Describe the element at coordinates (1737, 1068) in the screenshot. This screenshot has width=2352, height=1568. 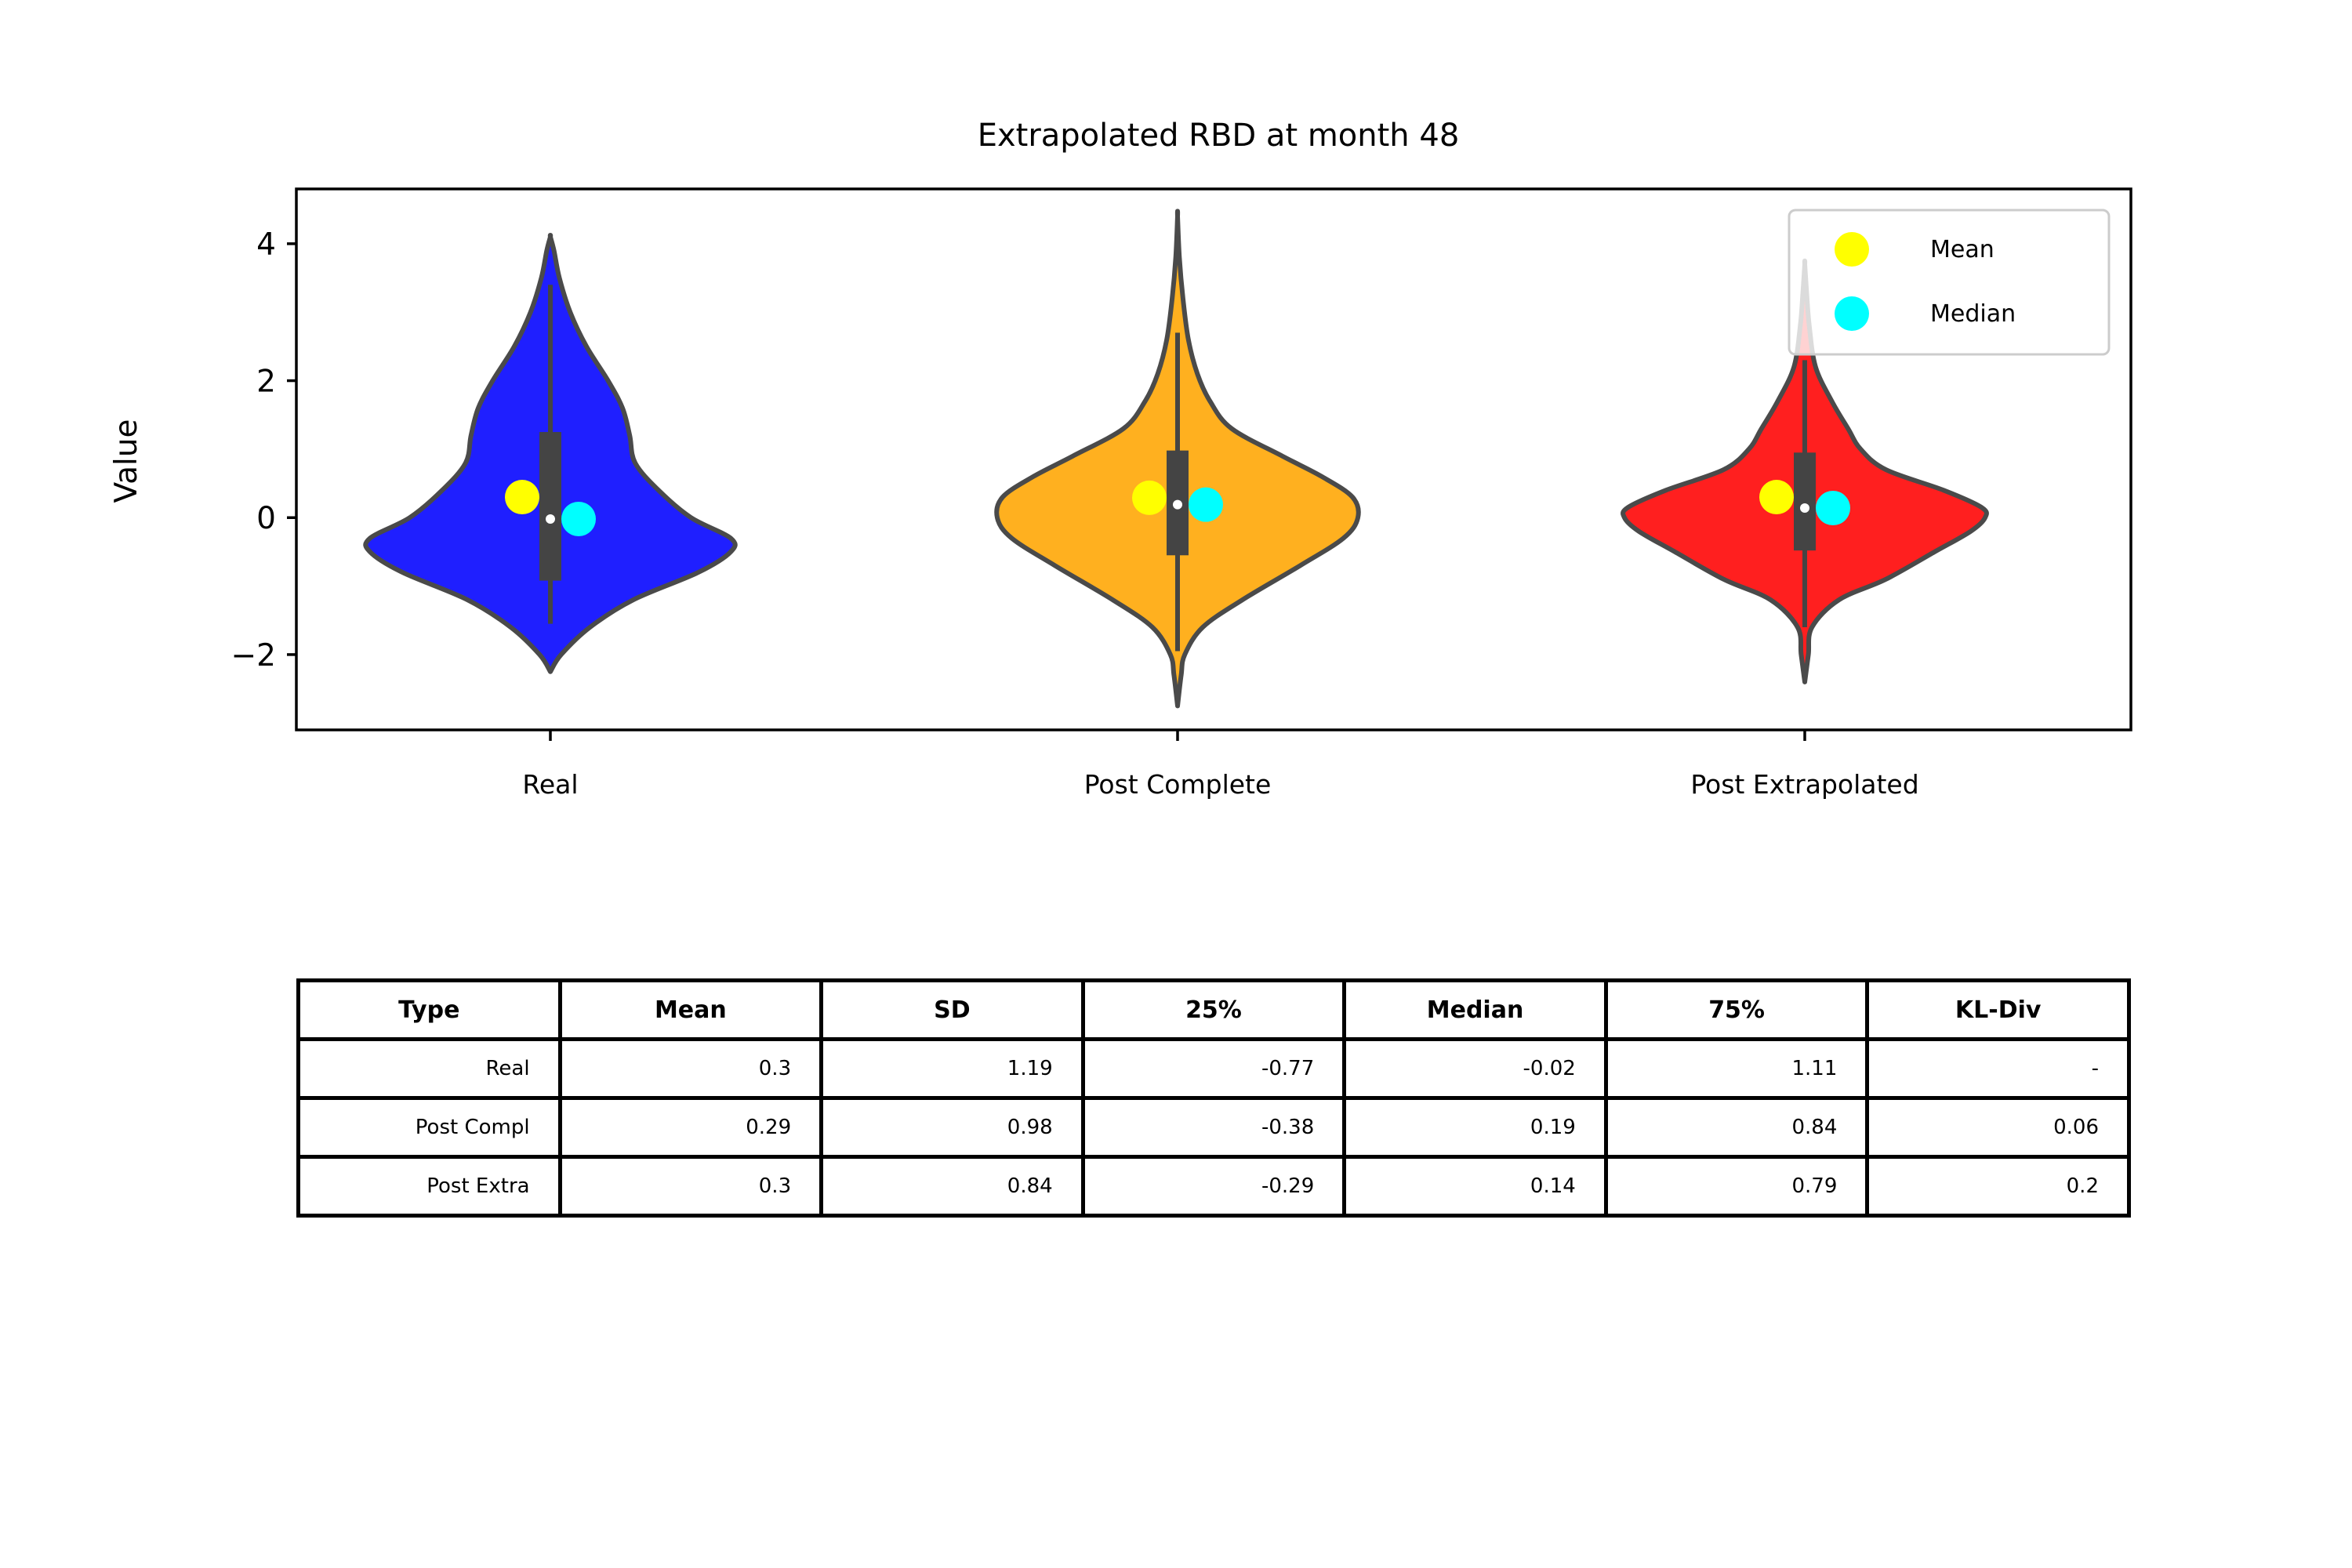
I see `table-cell: 1.11` at that location.